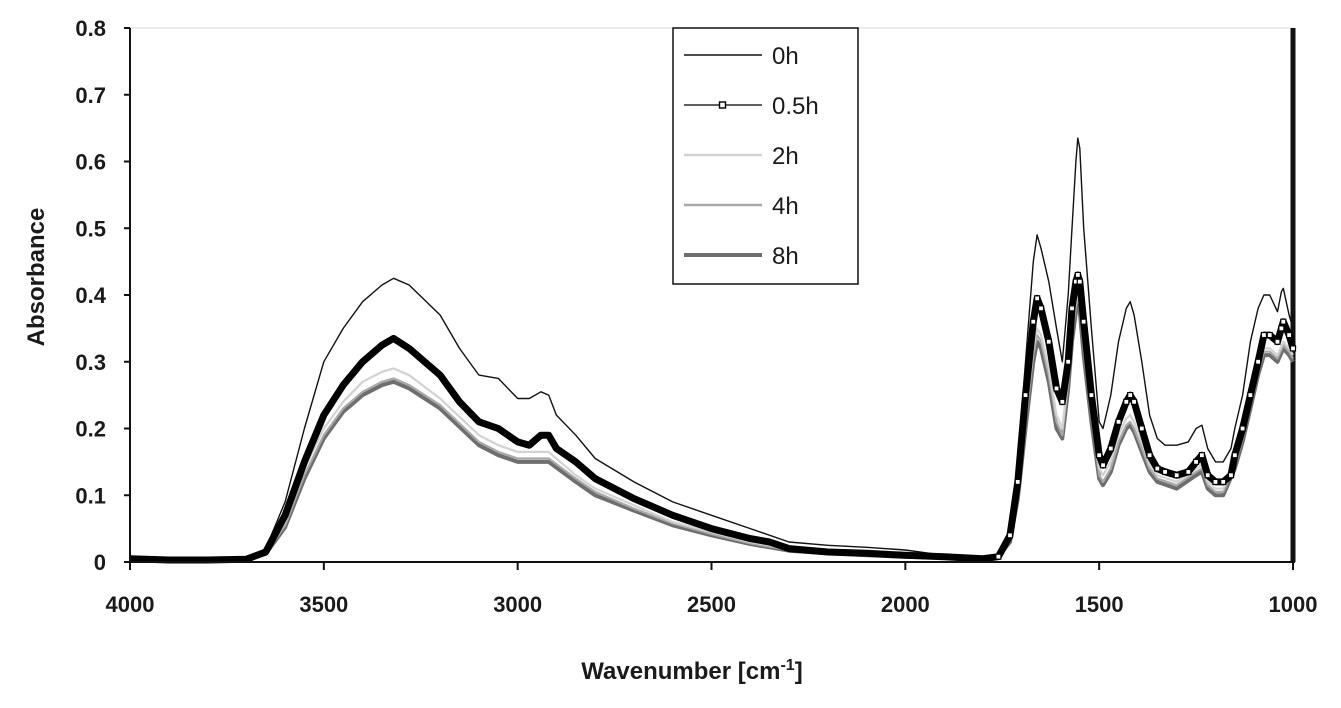 The height and width of the screenshot is (708, 1341). What do you see at coordinates (741, 56) in the screenshot?
I see `legend-item-0h: 0h` at bounding box center [741, 56].